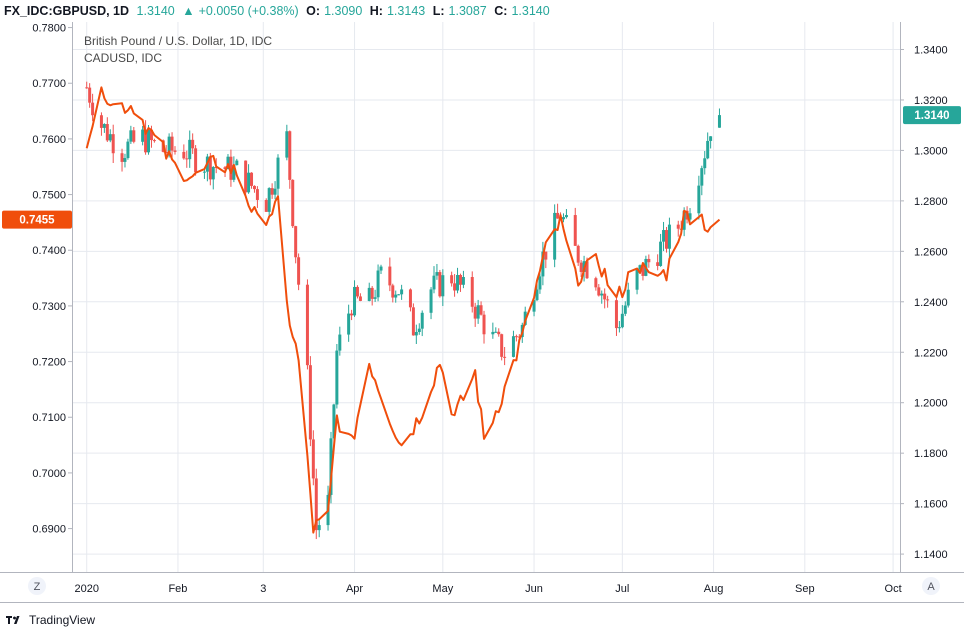  What do you see at coordinates (931, 202) in the screenshot?
I see `right-tick-label: 1.2800` at bounding box center [931, 202].